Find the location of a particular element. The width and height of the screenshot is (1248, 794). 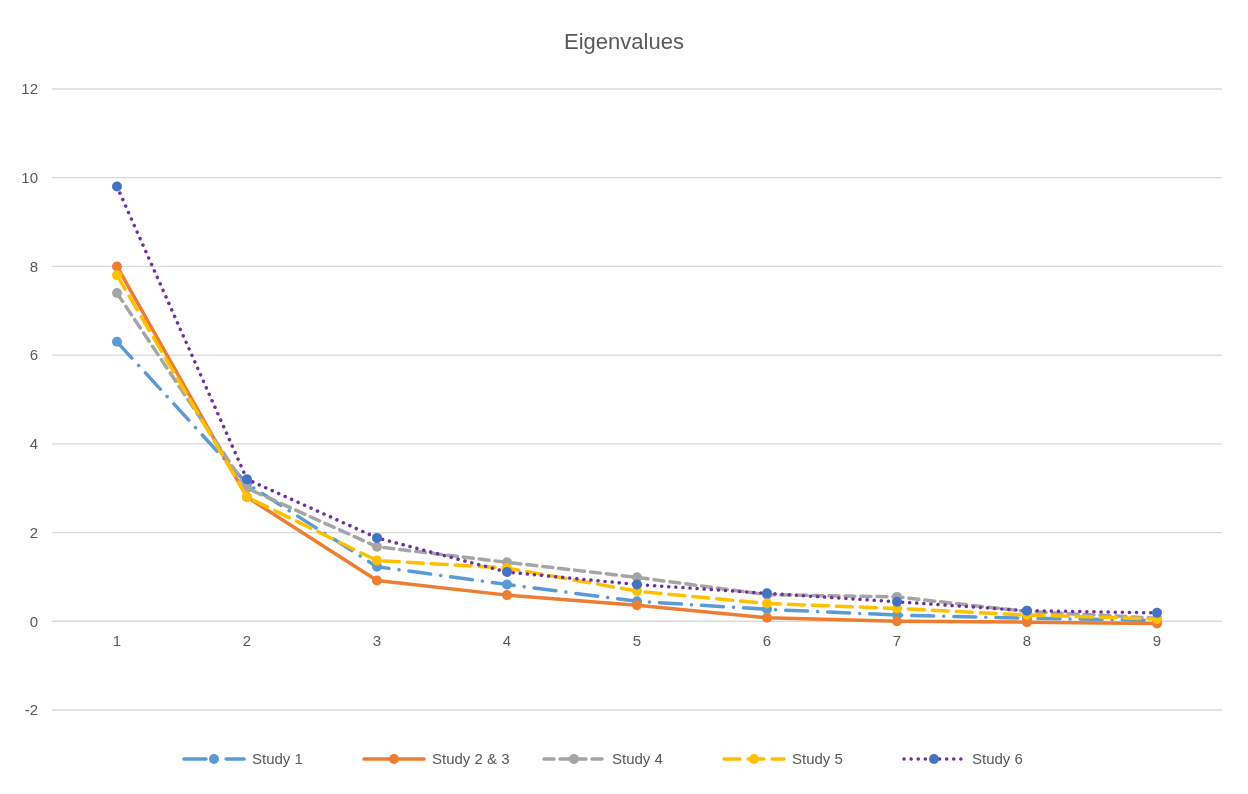

x-tick-label: 3 is located at coordinates (377, 641).